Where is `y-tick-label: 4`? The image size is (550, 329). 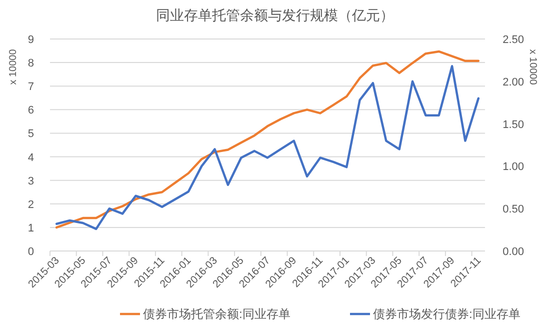 y-tick-label: 4 is located at coordinates (31, 158).